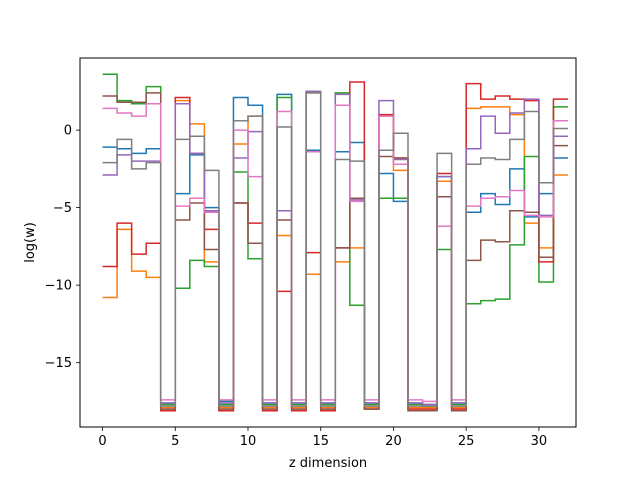  What do you see at coordinates (328, 463) in the screenshot?
I see `x-axis-label: z dimension` at bounding box center [328, 463].